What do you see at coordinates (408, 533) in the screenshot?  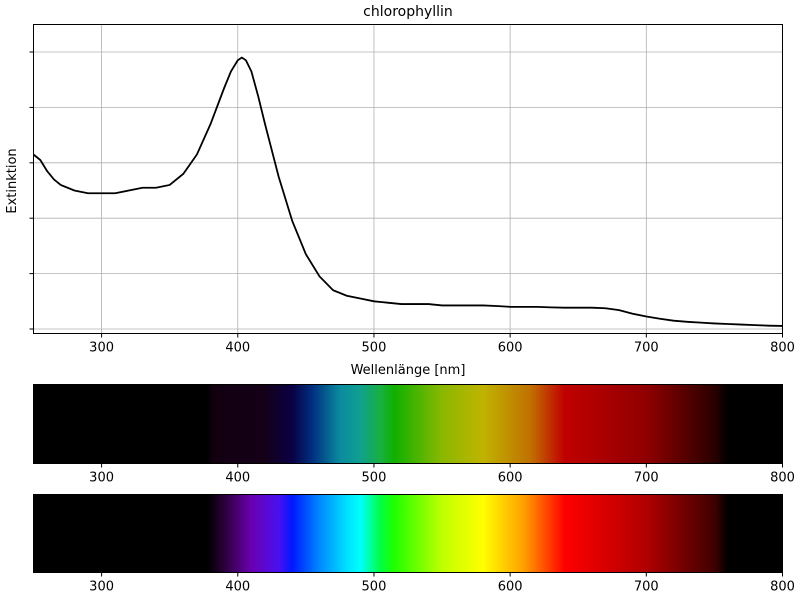 I see `full-spectrum-strip` at bounding box center [408, 533].